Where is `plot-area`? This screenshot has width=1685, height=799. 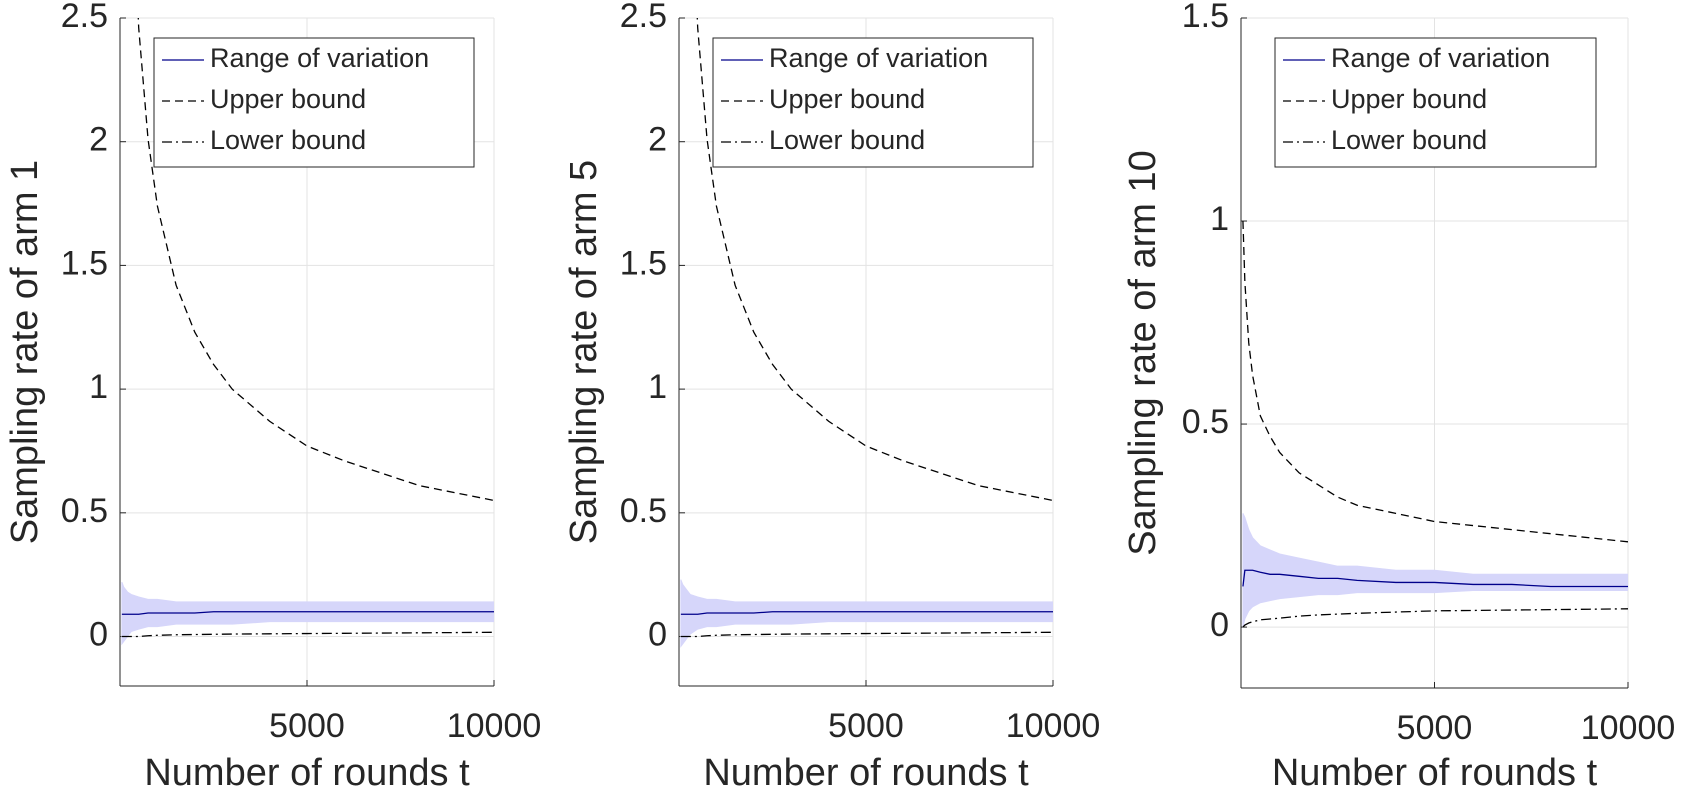
plot-area is located at coordinates (1435, 424).